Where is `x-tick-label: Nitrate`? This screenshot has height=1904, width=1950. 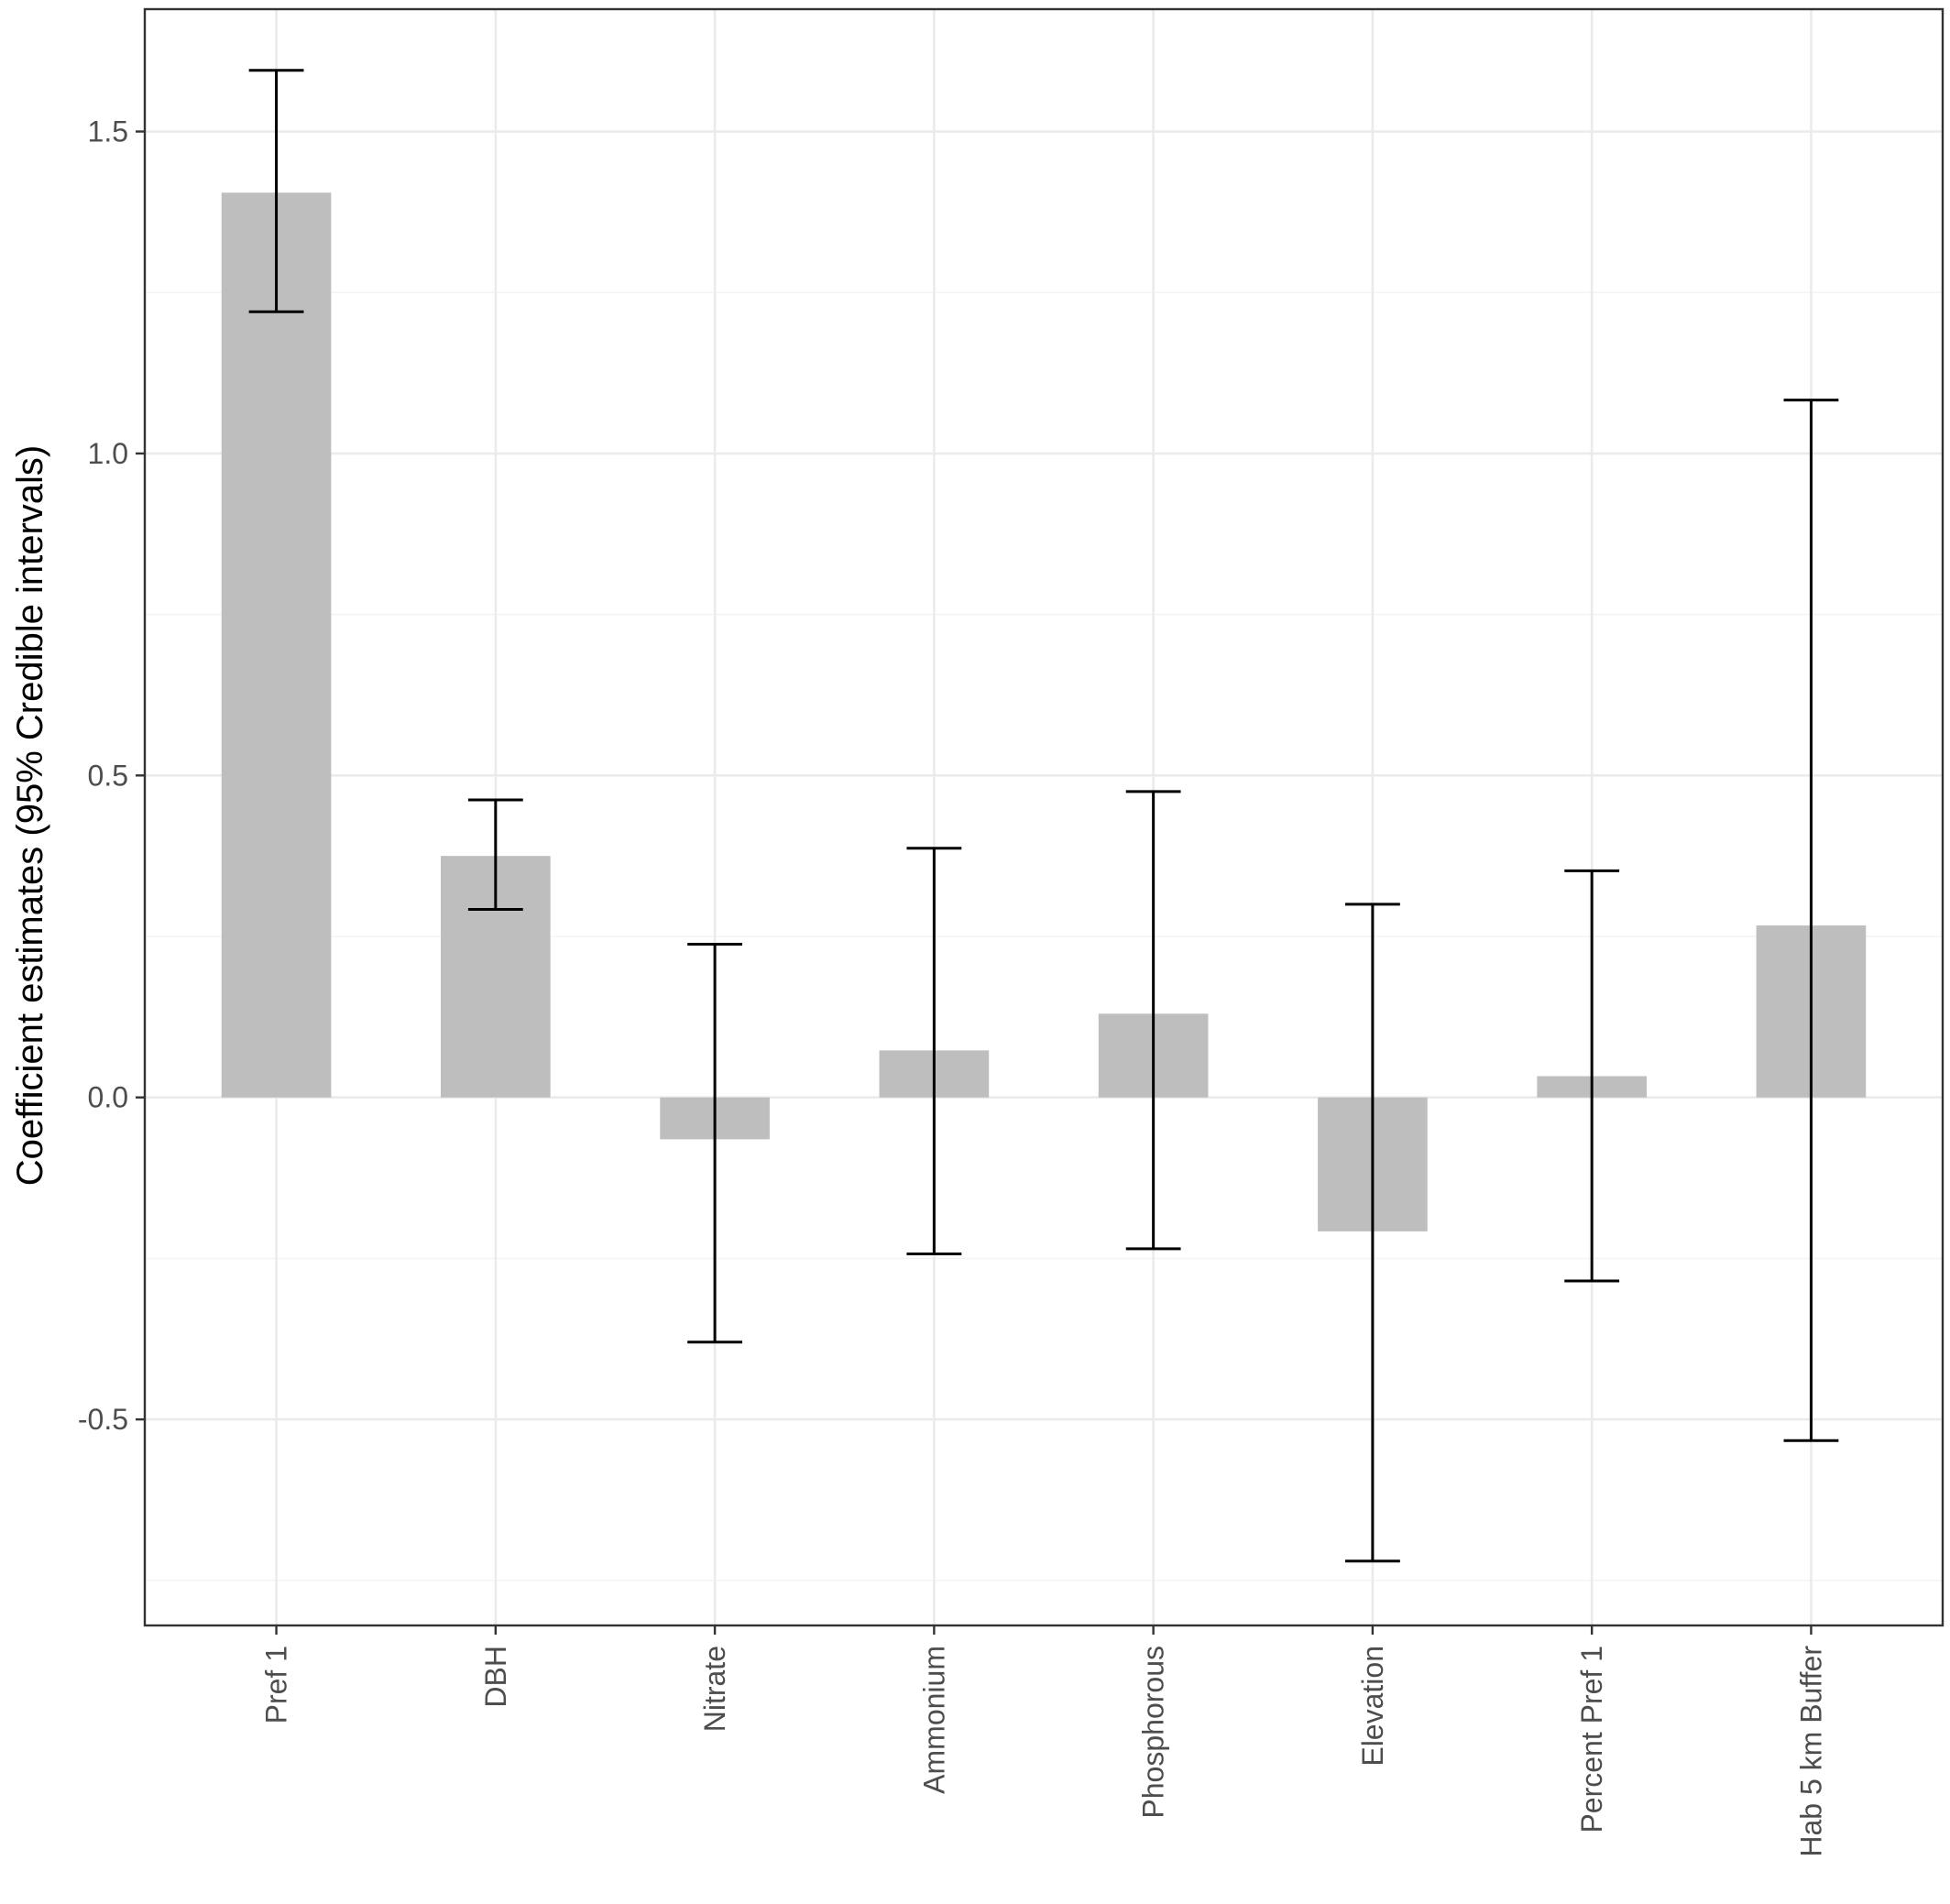
x-tick-label: Nitrate is located at coordinates (714, 1689).